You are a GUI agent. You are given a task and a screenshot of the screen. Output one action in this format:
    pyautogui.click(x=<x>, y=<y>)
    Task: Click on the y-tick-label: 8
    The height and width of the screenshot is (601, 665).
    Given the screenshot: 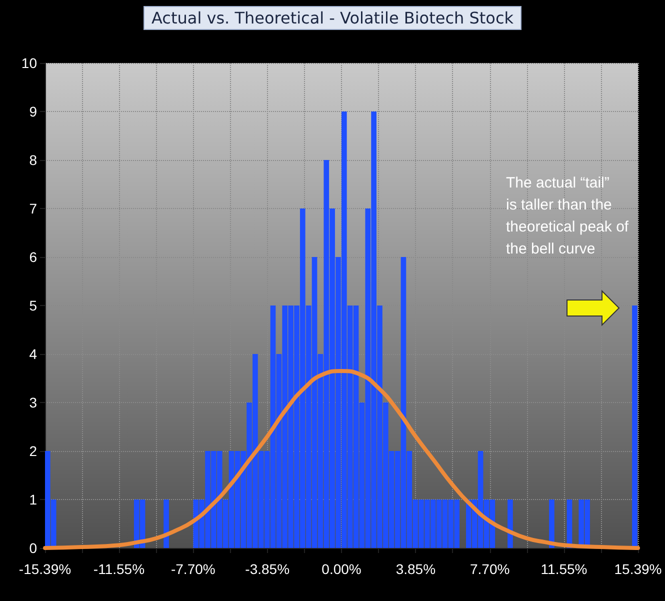 What is the action you would take?
    pyautogui.click(x=33, y=160)
    